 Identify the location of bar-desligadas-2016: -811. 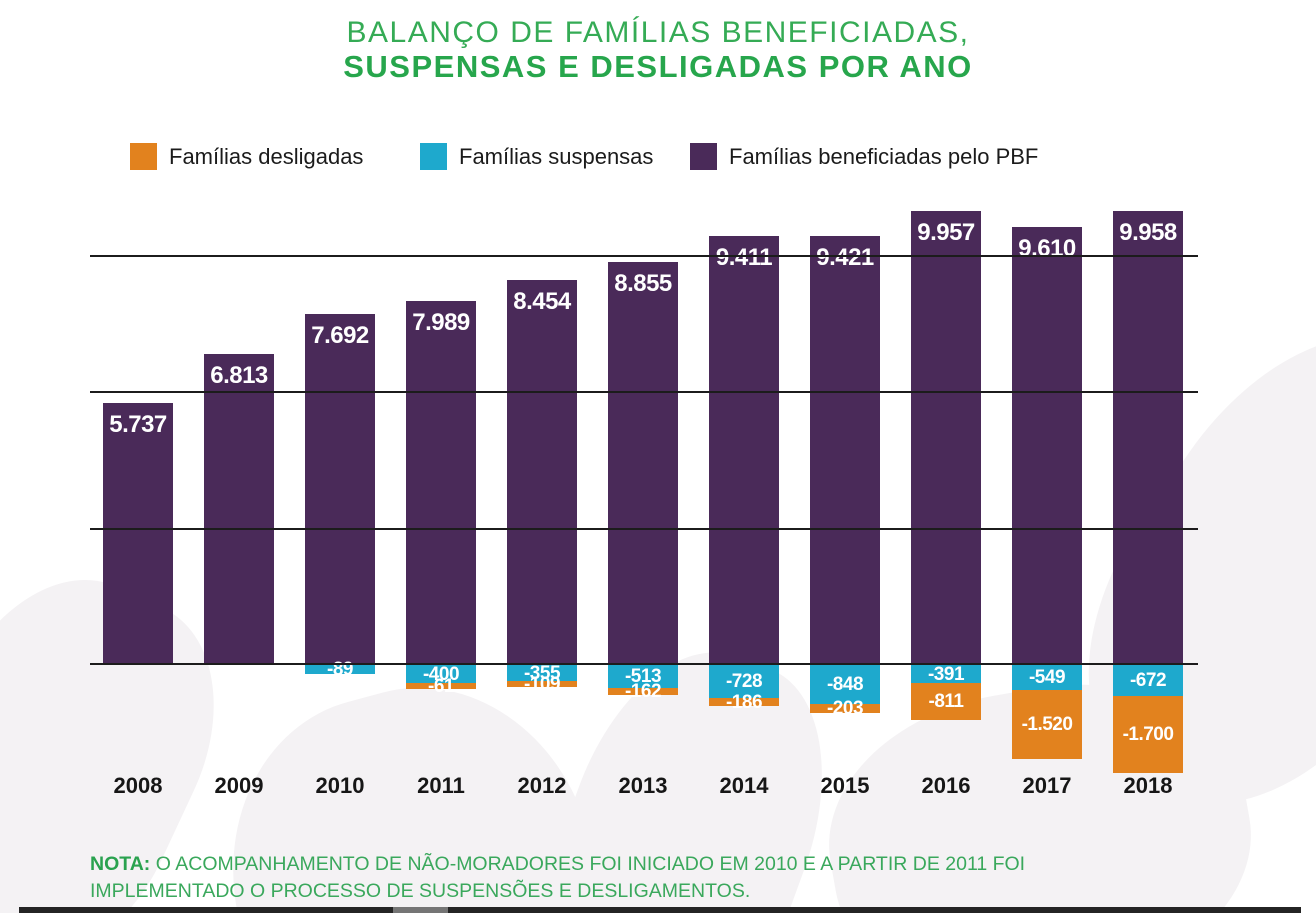
(946, 701).